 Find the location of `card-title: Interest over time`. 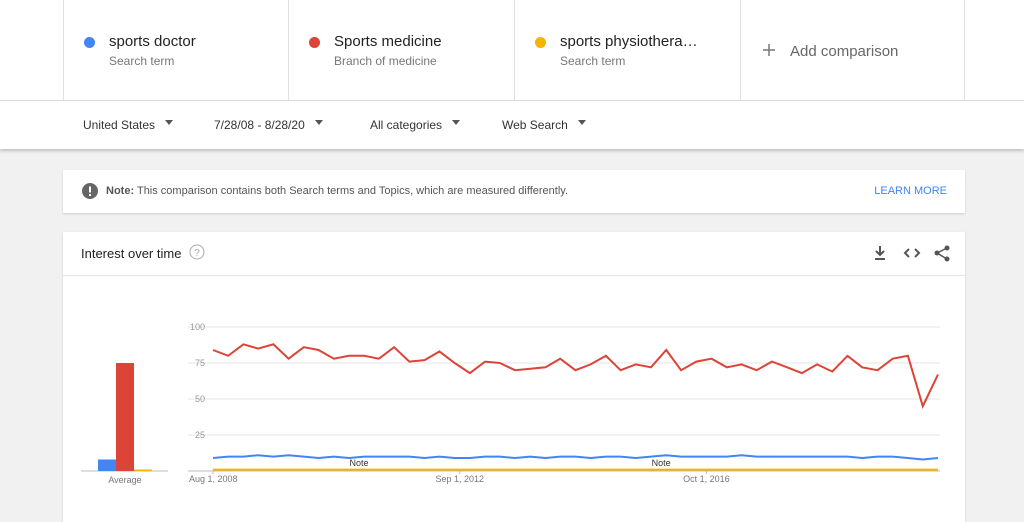

card-title: Interest over time is located at coordinates (131, 253).